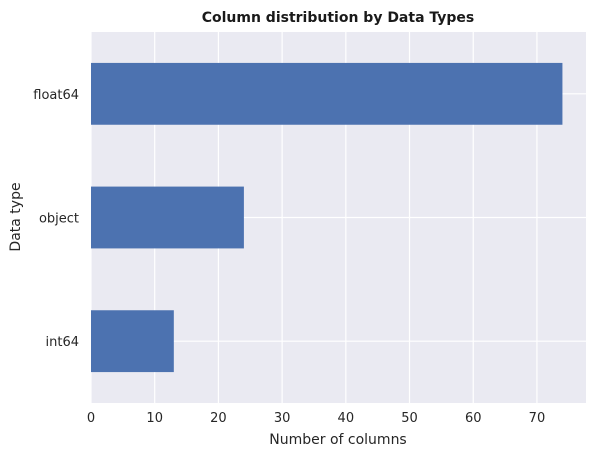 The width and height of the screenshot is (595, 457). Describe the element at coordinates (218, 418) in the screenshot. I see `x-tick-label: 20` at that location.